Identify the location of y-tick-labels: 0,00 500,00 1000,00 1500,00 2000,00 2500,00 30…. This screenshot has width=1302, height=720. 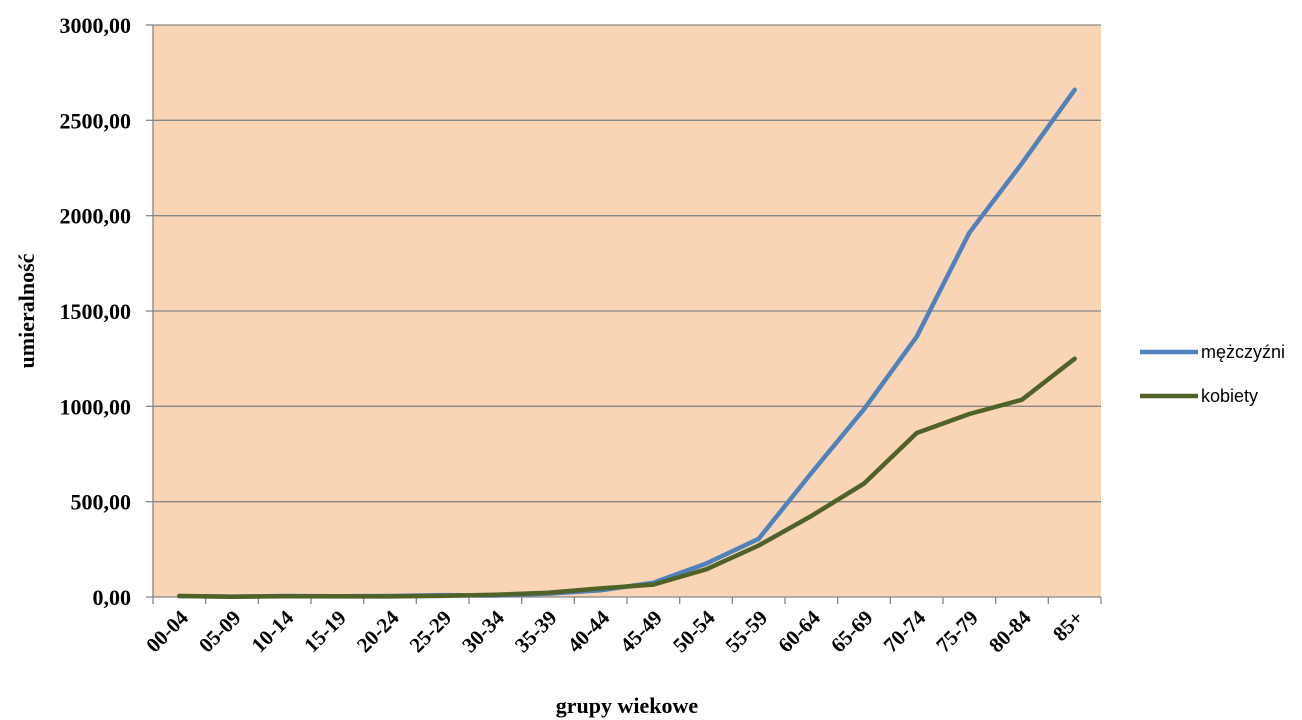
(96, 311).